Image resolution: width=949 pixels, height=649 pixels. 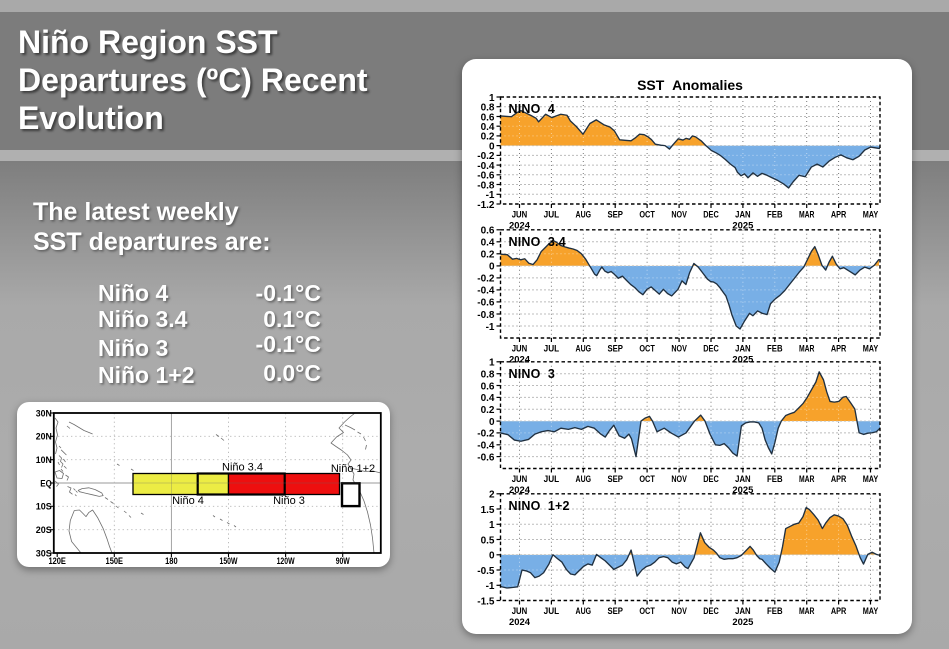 I want to click on svg-text: 2, so click(x=492, y=495).